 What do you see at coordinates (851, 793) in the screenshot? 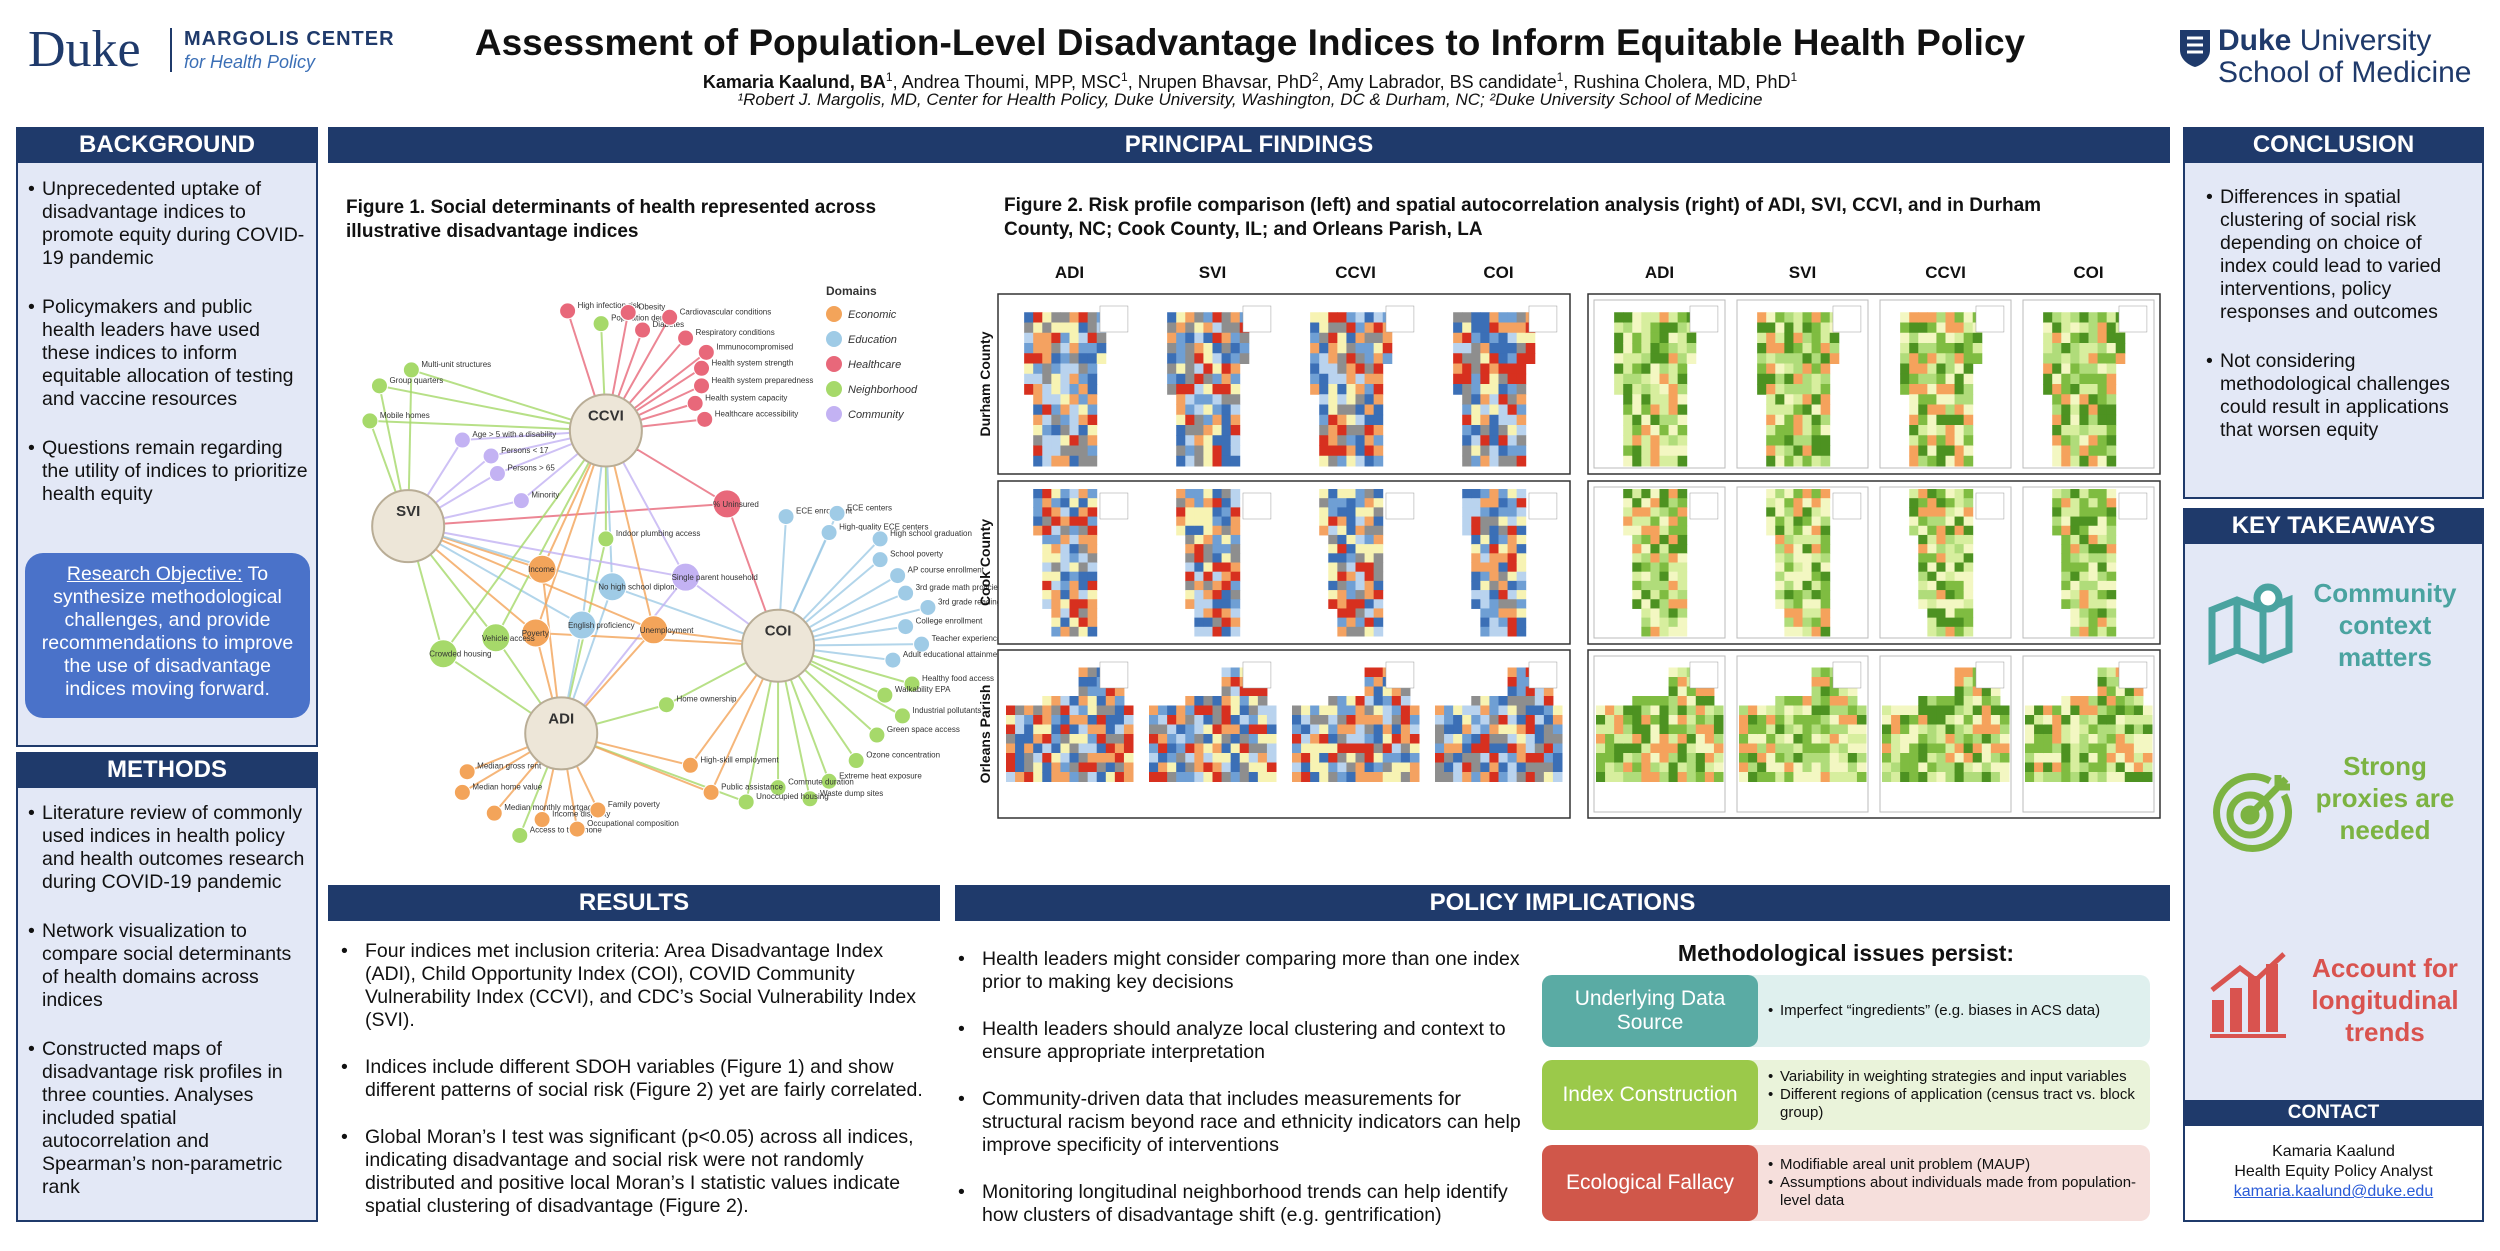
I see `node-label: Waste dump sites` at bounding box center [851, 793].